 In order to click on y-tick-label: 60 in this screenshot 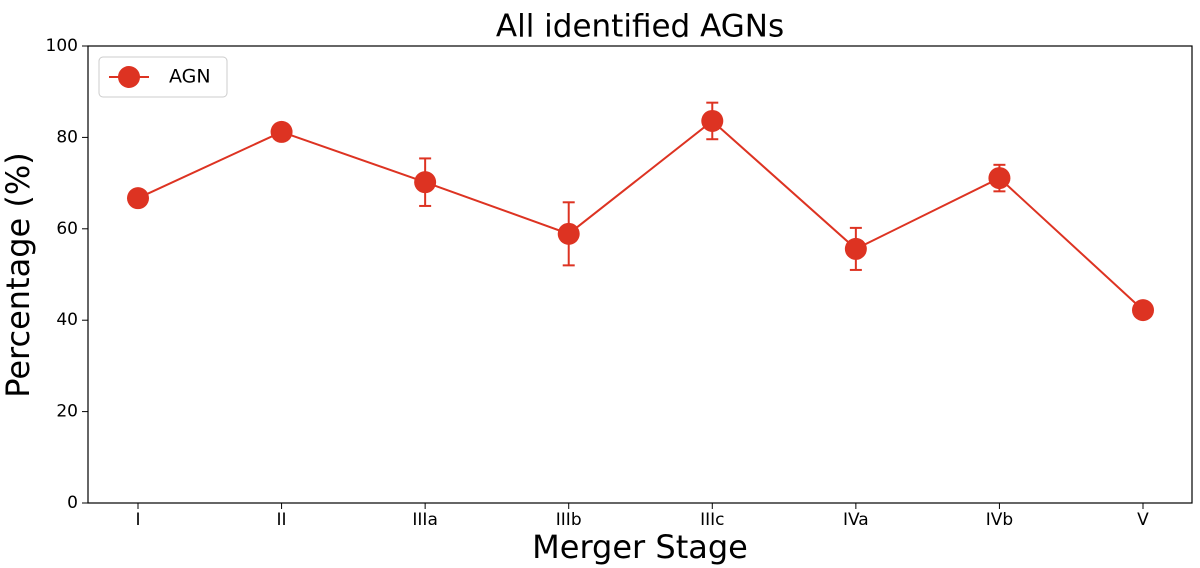, I will do `click(67, 229)`.